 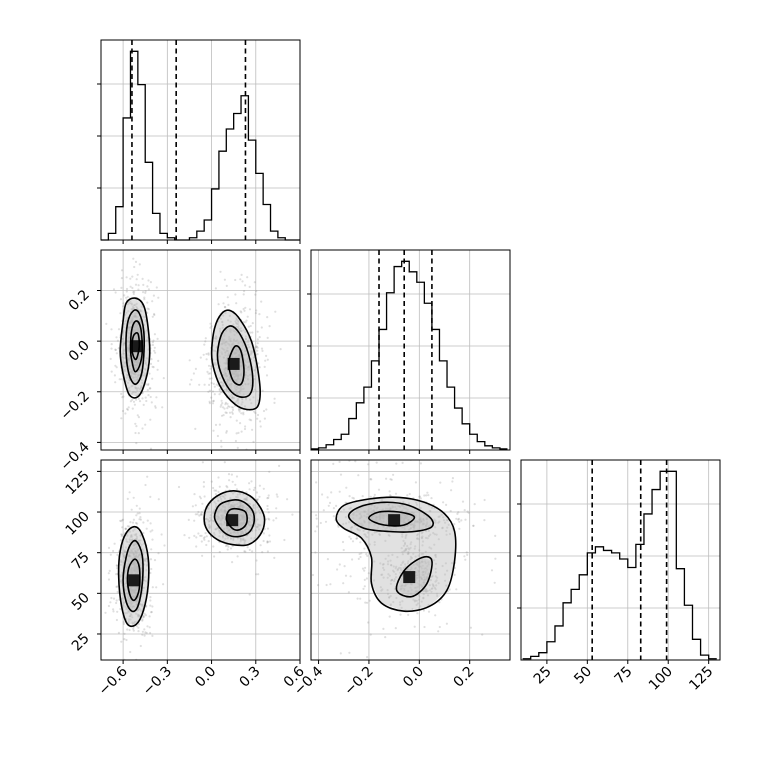 I want to click on y-tick-label: 0.0, so click(x=79, y=351).